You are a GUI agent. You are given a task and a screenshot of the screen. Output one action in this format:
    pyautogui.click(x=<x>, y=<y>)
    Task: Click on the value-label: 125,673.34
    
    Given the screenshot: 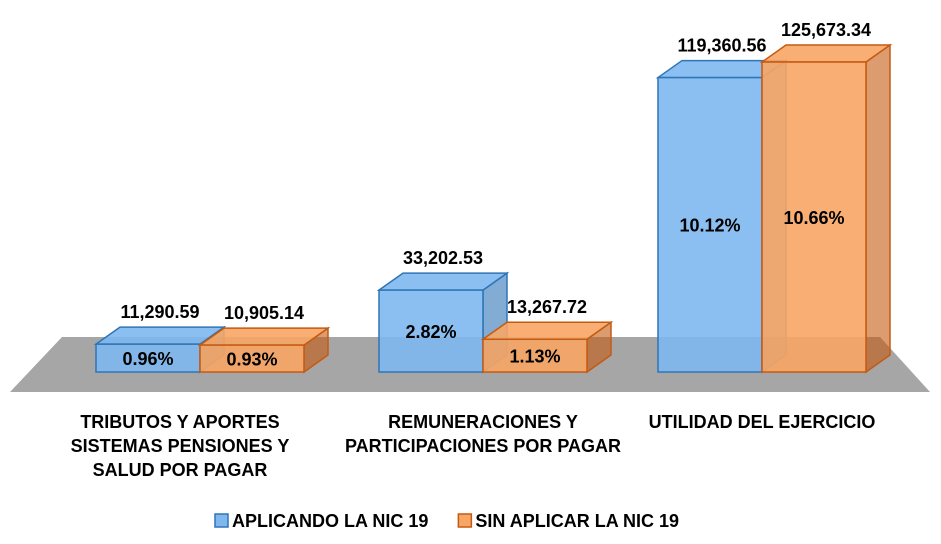 What is the action you would take?
    pyautogui.click(x=826, y=30)
    